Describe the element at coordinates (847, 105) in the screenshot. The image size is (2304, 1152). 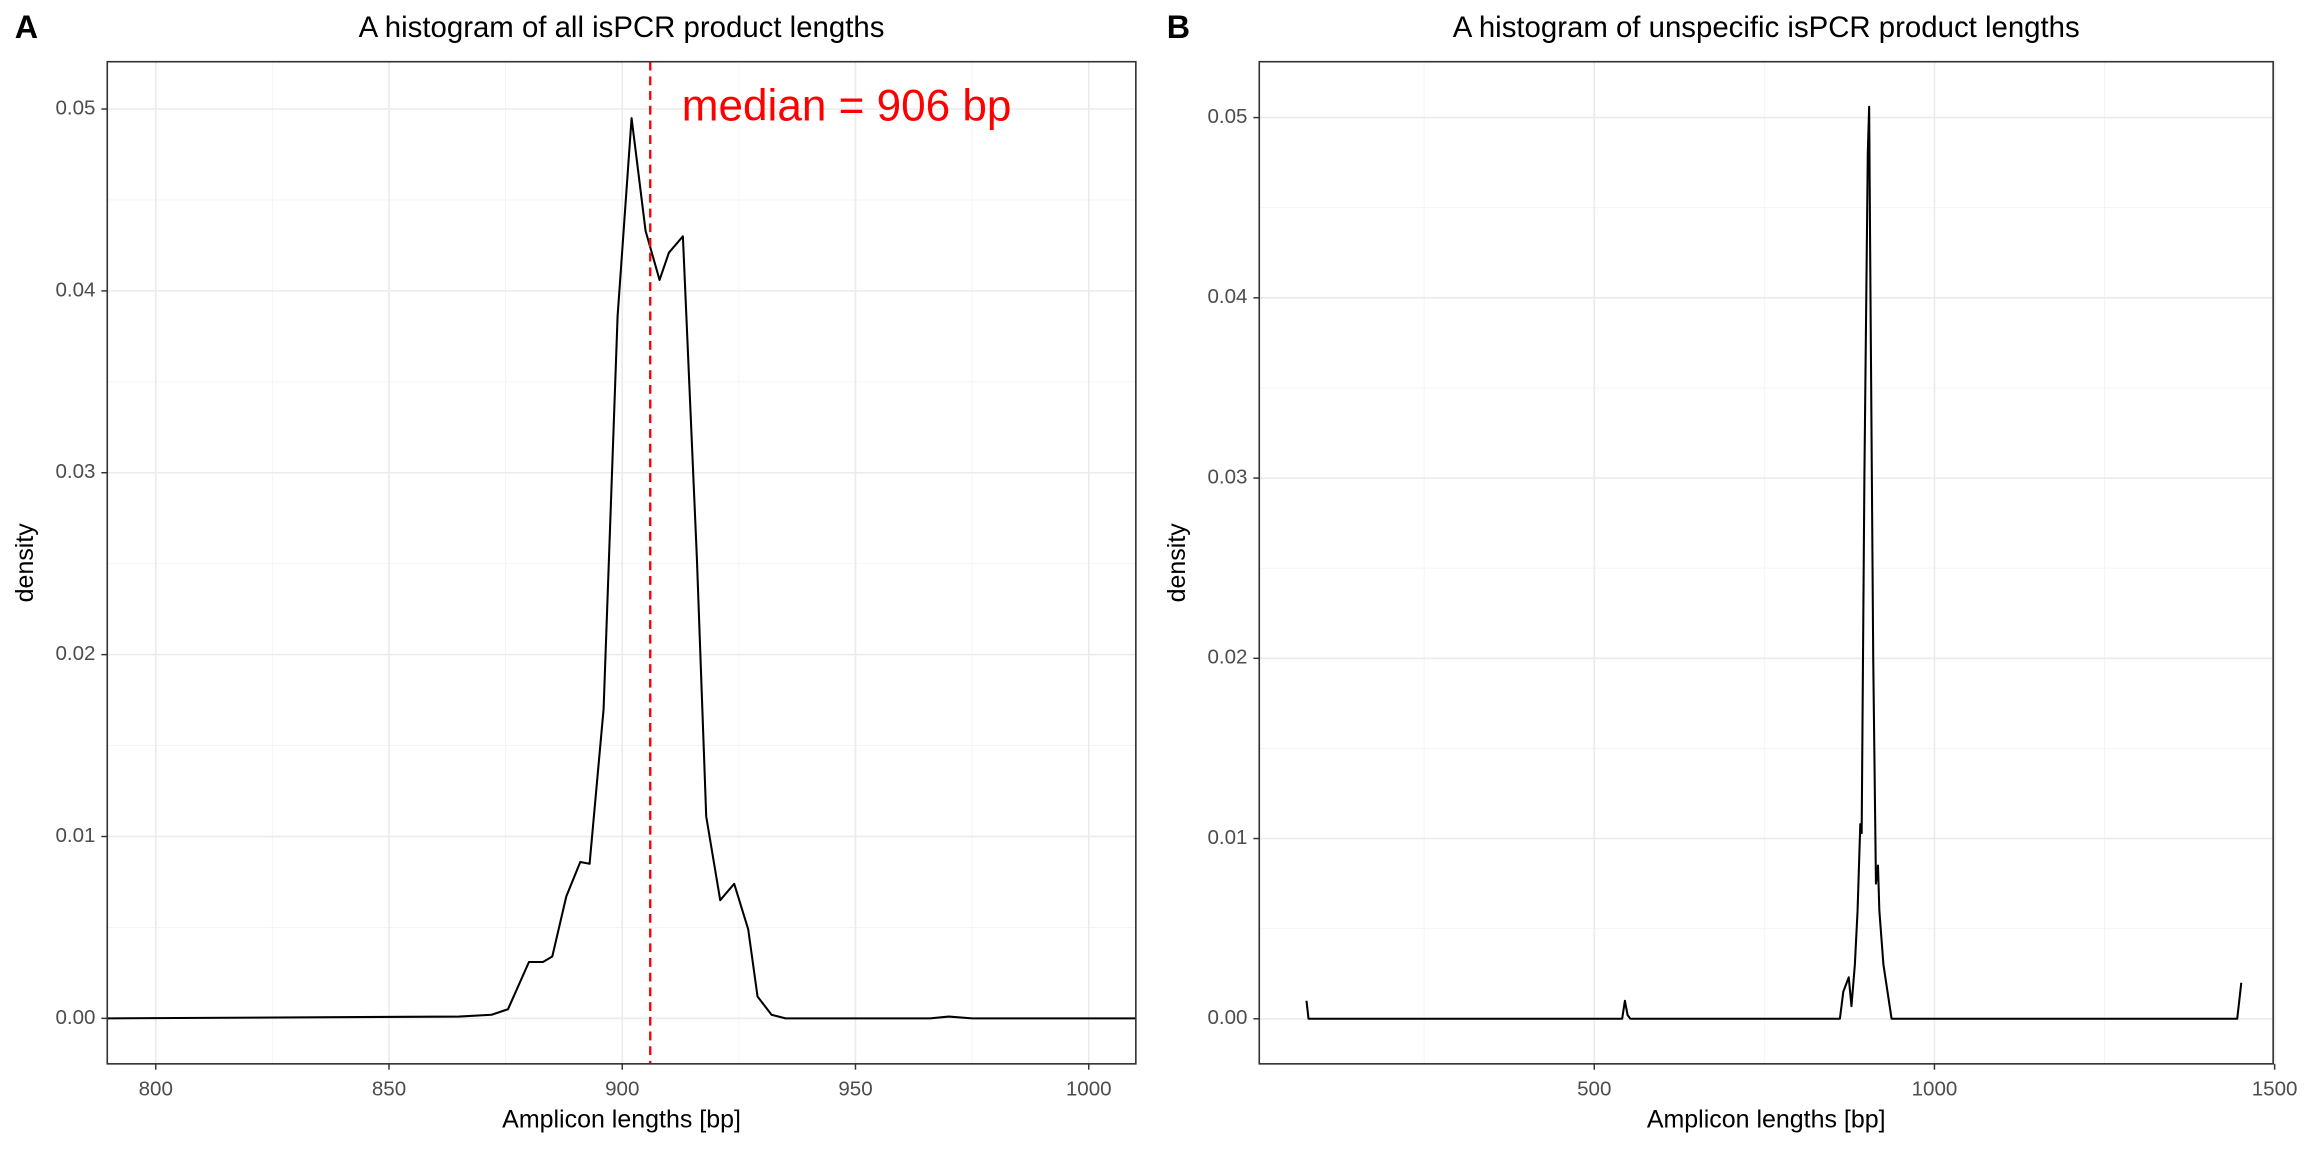
I see `annotation: median = 906 bp` at that location.